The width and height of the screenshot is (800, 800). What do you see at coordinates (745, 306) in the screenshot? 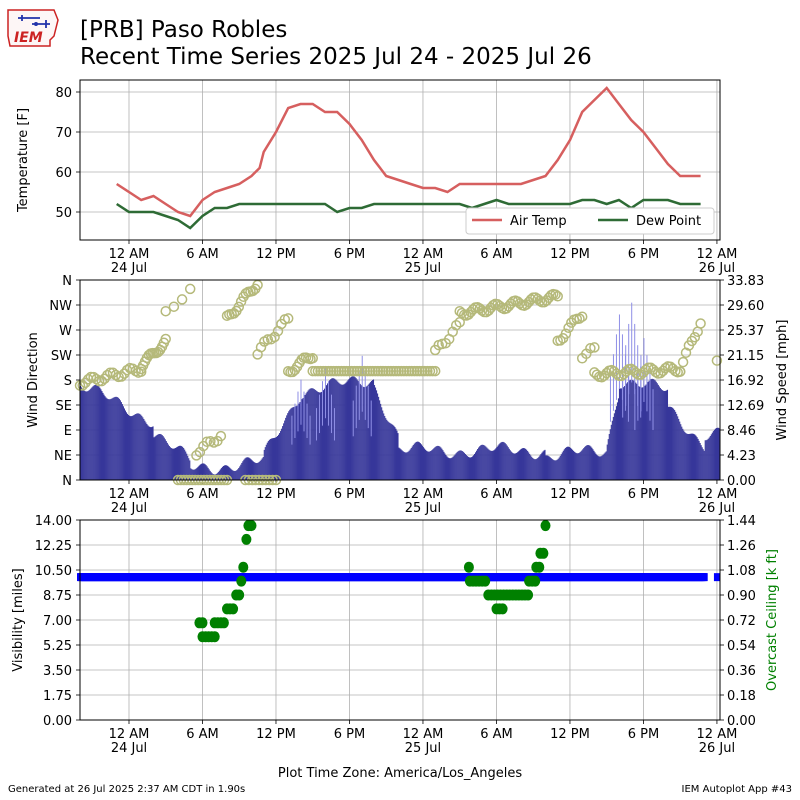
I see `y-tick-label-speed: 29.60` at bounding box center [745, 306].